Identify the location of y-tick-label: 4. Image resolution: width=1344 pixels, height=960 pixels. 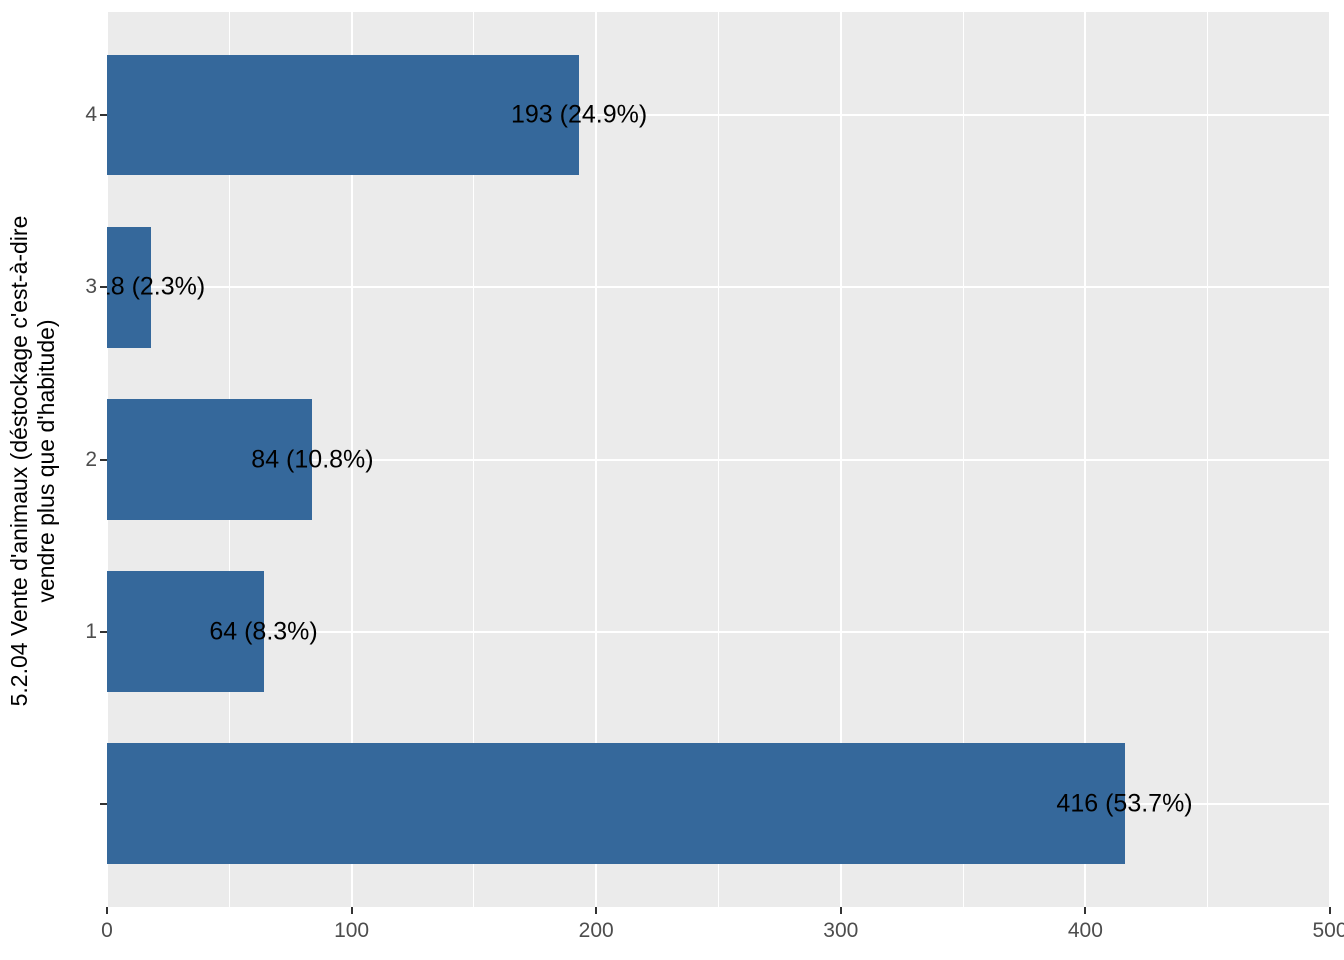
(91, 115).